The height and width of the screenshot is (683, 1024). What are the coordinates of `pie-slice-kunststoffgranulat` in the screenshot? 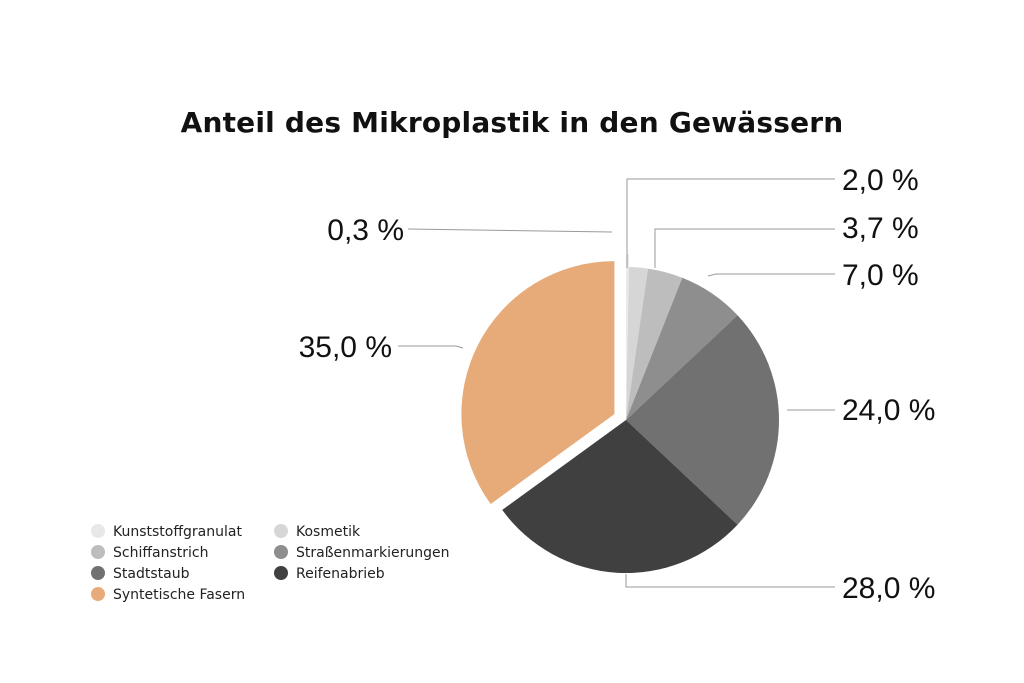 It's located at (628, 331).